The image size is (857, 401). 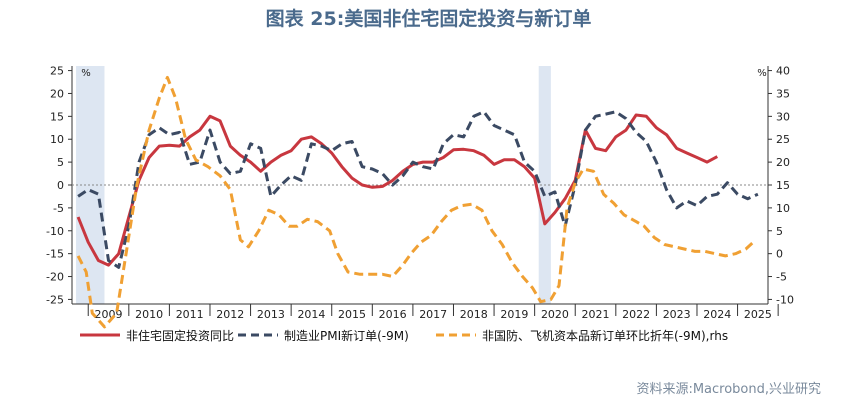 What do you see at coordinates (677, 314) in the screenshot?
I see `x-tick-label: 2023` at bounding box center [677, 314].